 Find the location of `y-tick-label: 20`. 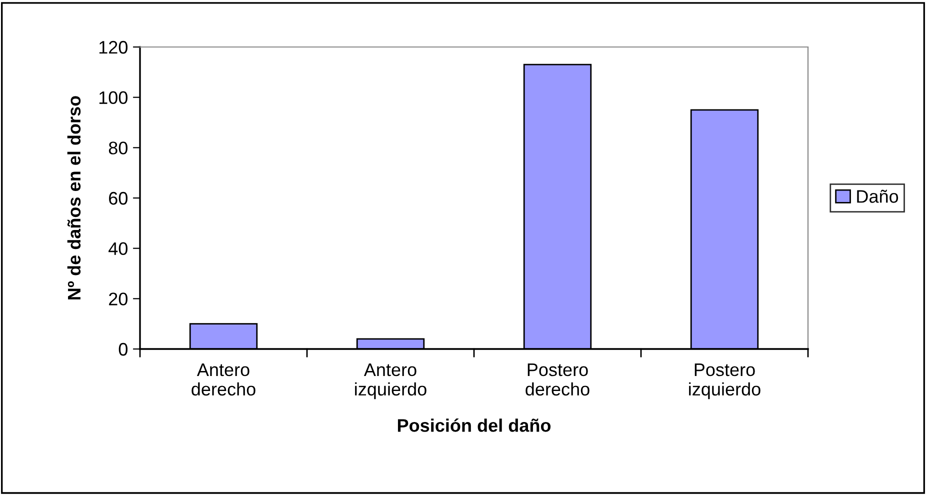

y-tick-label: 20 is located at coordinates (118, 299).